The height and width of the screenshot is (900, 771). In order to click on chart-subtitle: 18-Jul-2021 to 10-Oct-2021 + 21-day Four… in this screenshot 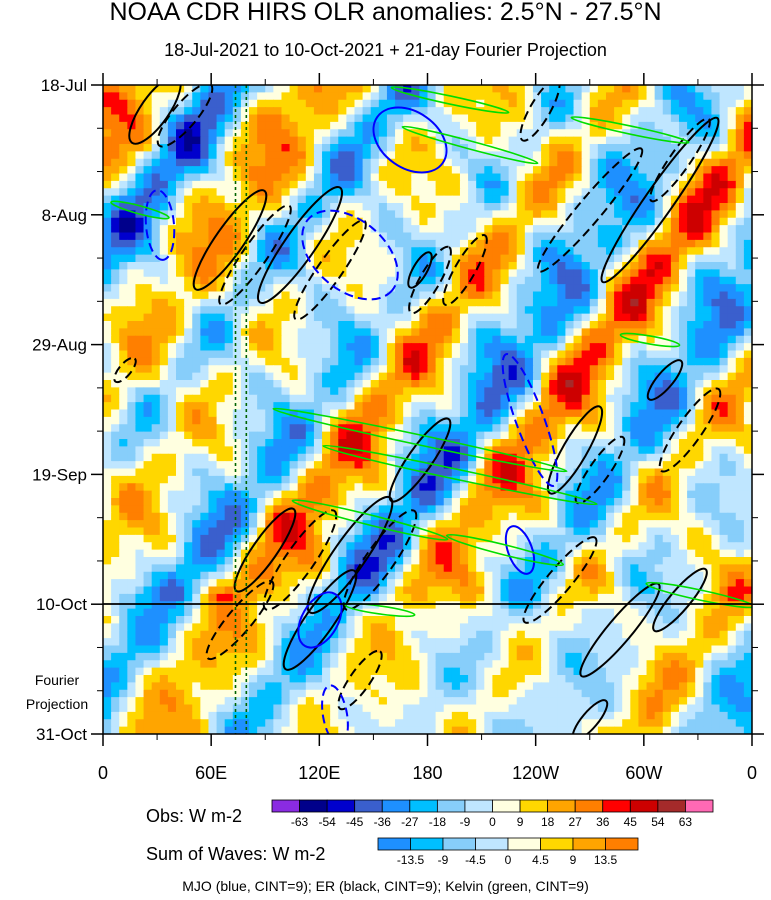, I will do `click(385, 50)`.